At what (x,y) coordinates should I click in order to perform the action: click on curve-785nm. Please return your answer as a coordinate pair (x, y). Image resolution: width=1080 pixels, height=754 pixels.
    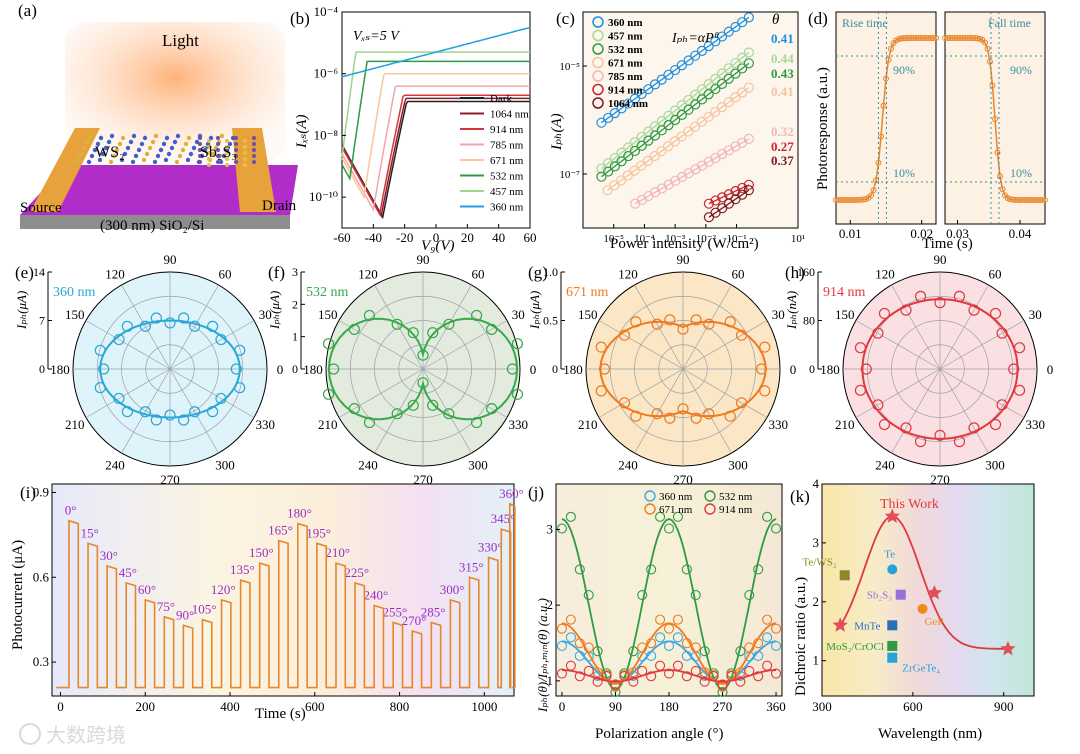
    Looking at the image, I should click on (435, 148).